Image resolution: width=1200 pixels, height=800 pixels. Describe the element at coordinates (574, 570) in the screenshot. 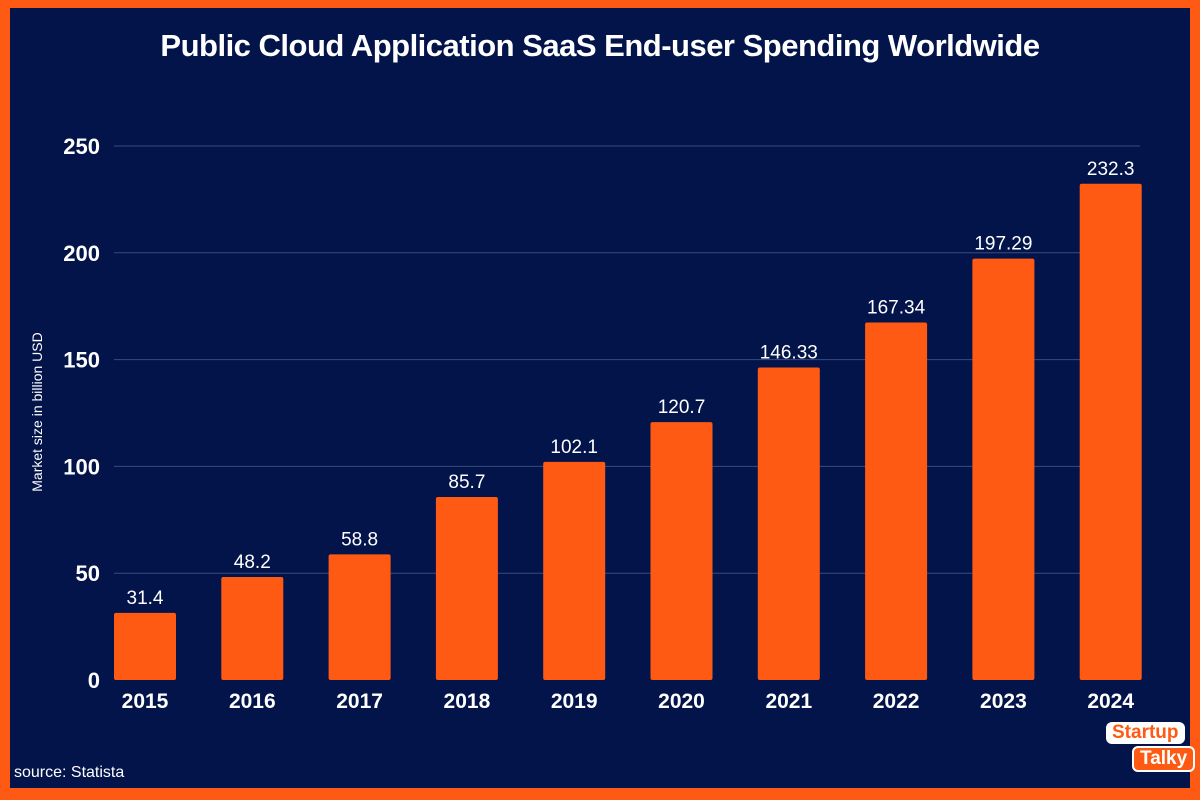

I see `bar-2019` at that location.